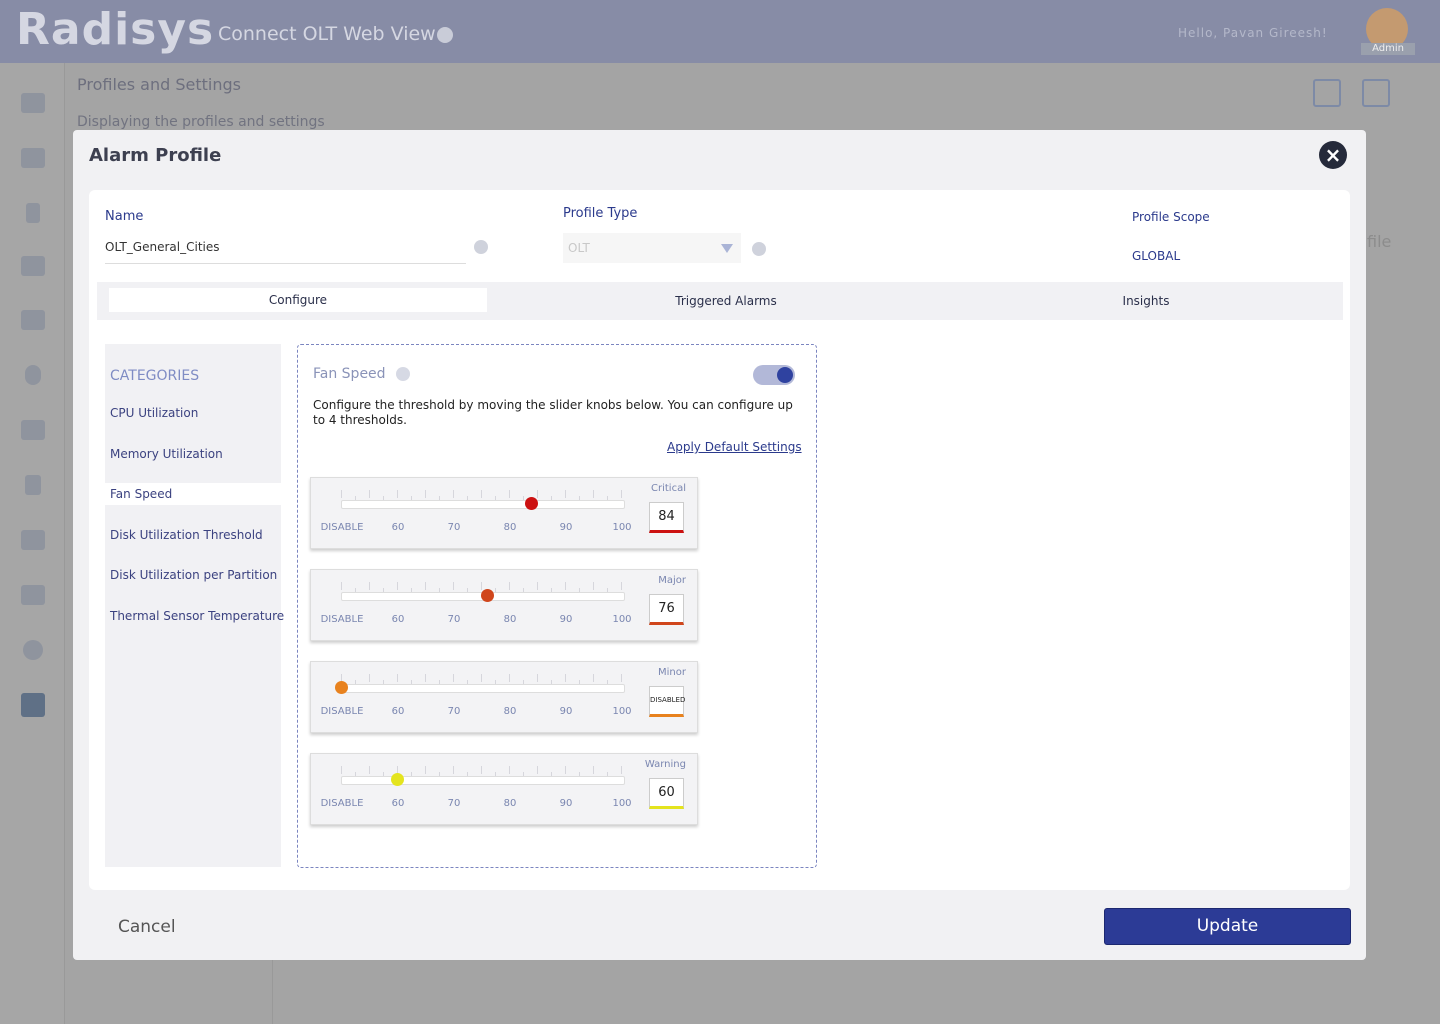 This screenshot has width=1440, height=1024. What do you see at coordinates (154, 413) in the screenshot?
I see `category-item: CPU Utilization` at bounding box center [154, 413].